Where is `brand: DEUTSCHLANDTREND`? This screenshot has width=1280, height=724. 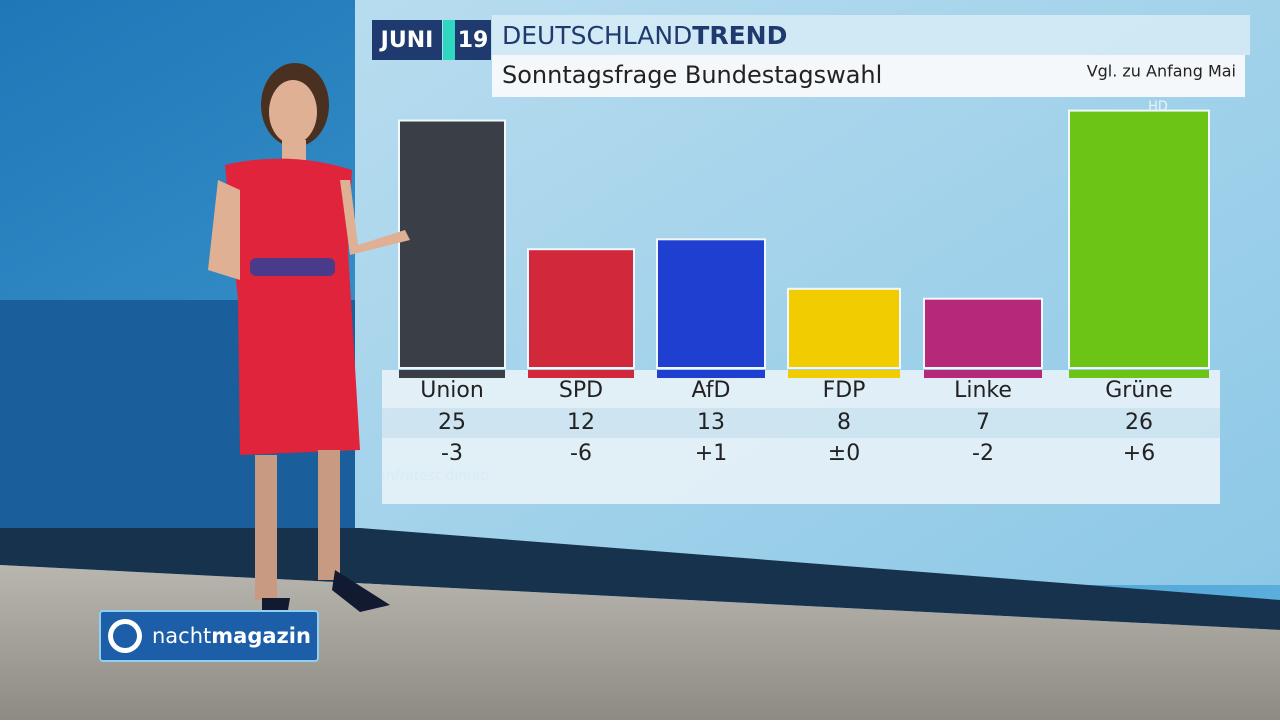 brand: DEUTSCHLANDTREND is located at coordinates (644, 35).